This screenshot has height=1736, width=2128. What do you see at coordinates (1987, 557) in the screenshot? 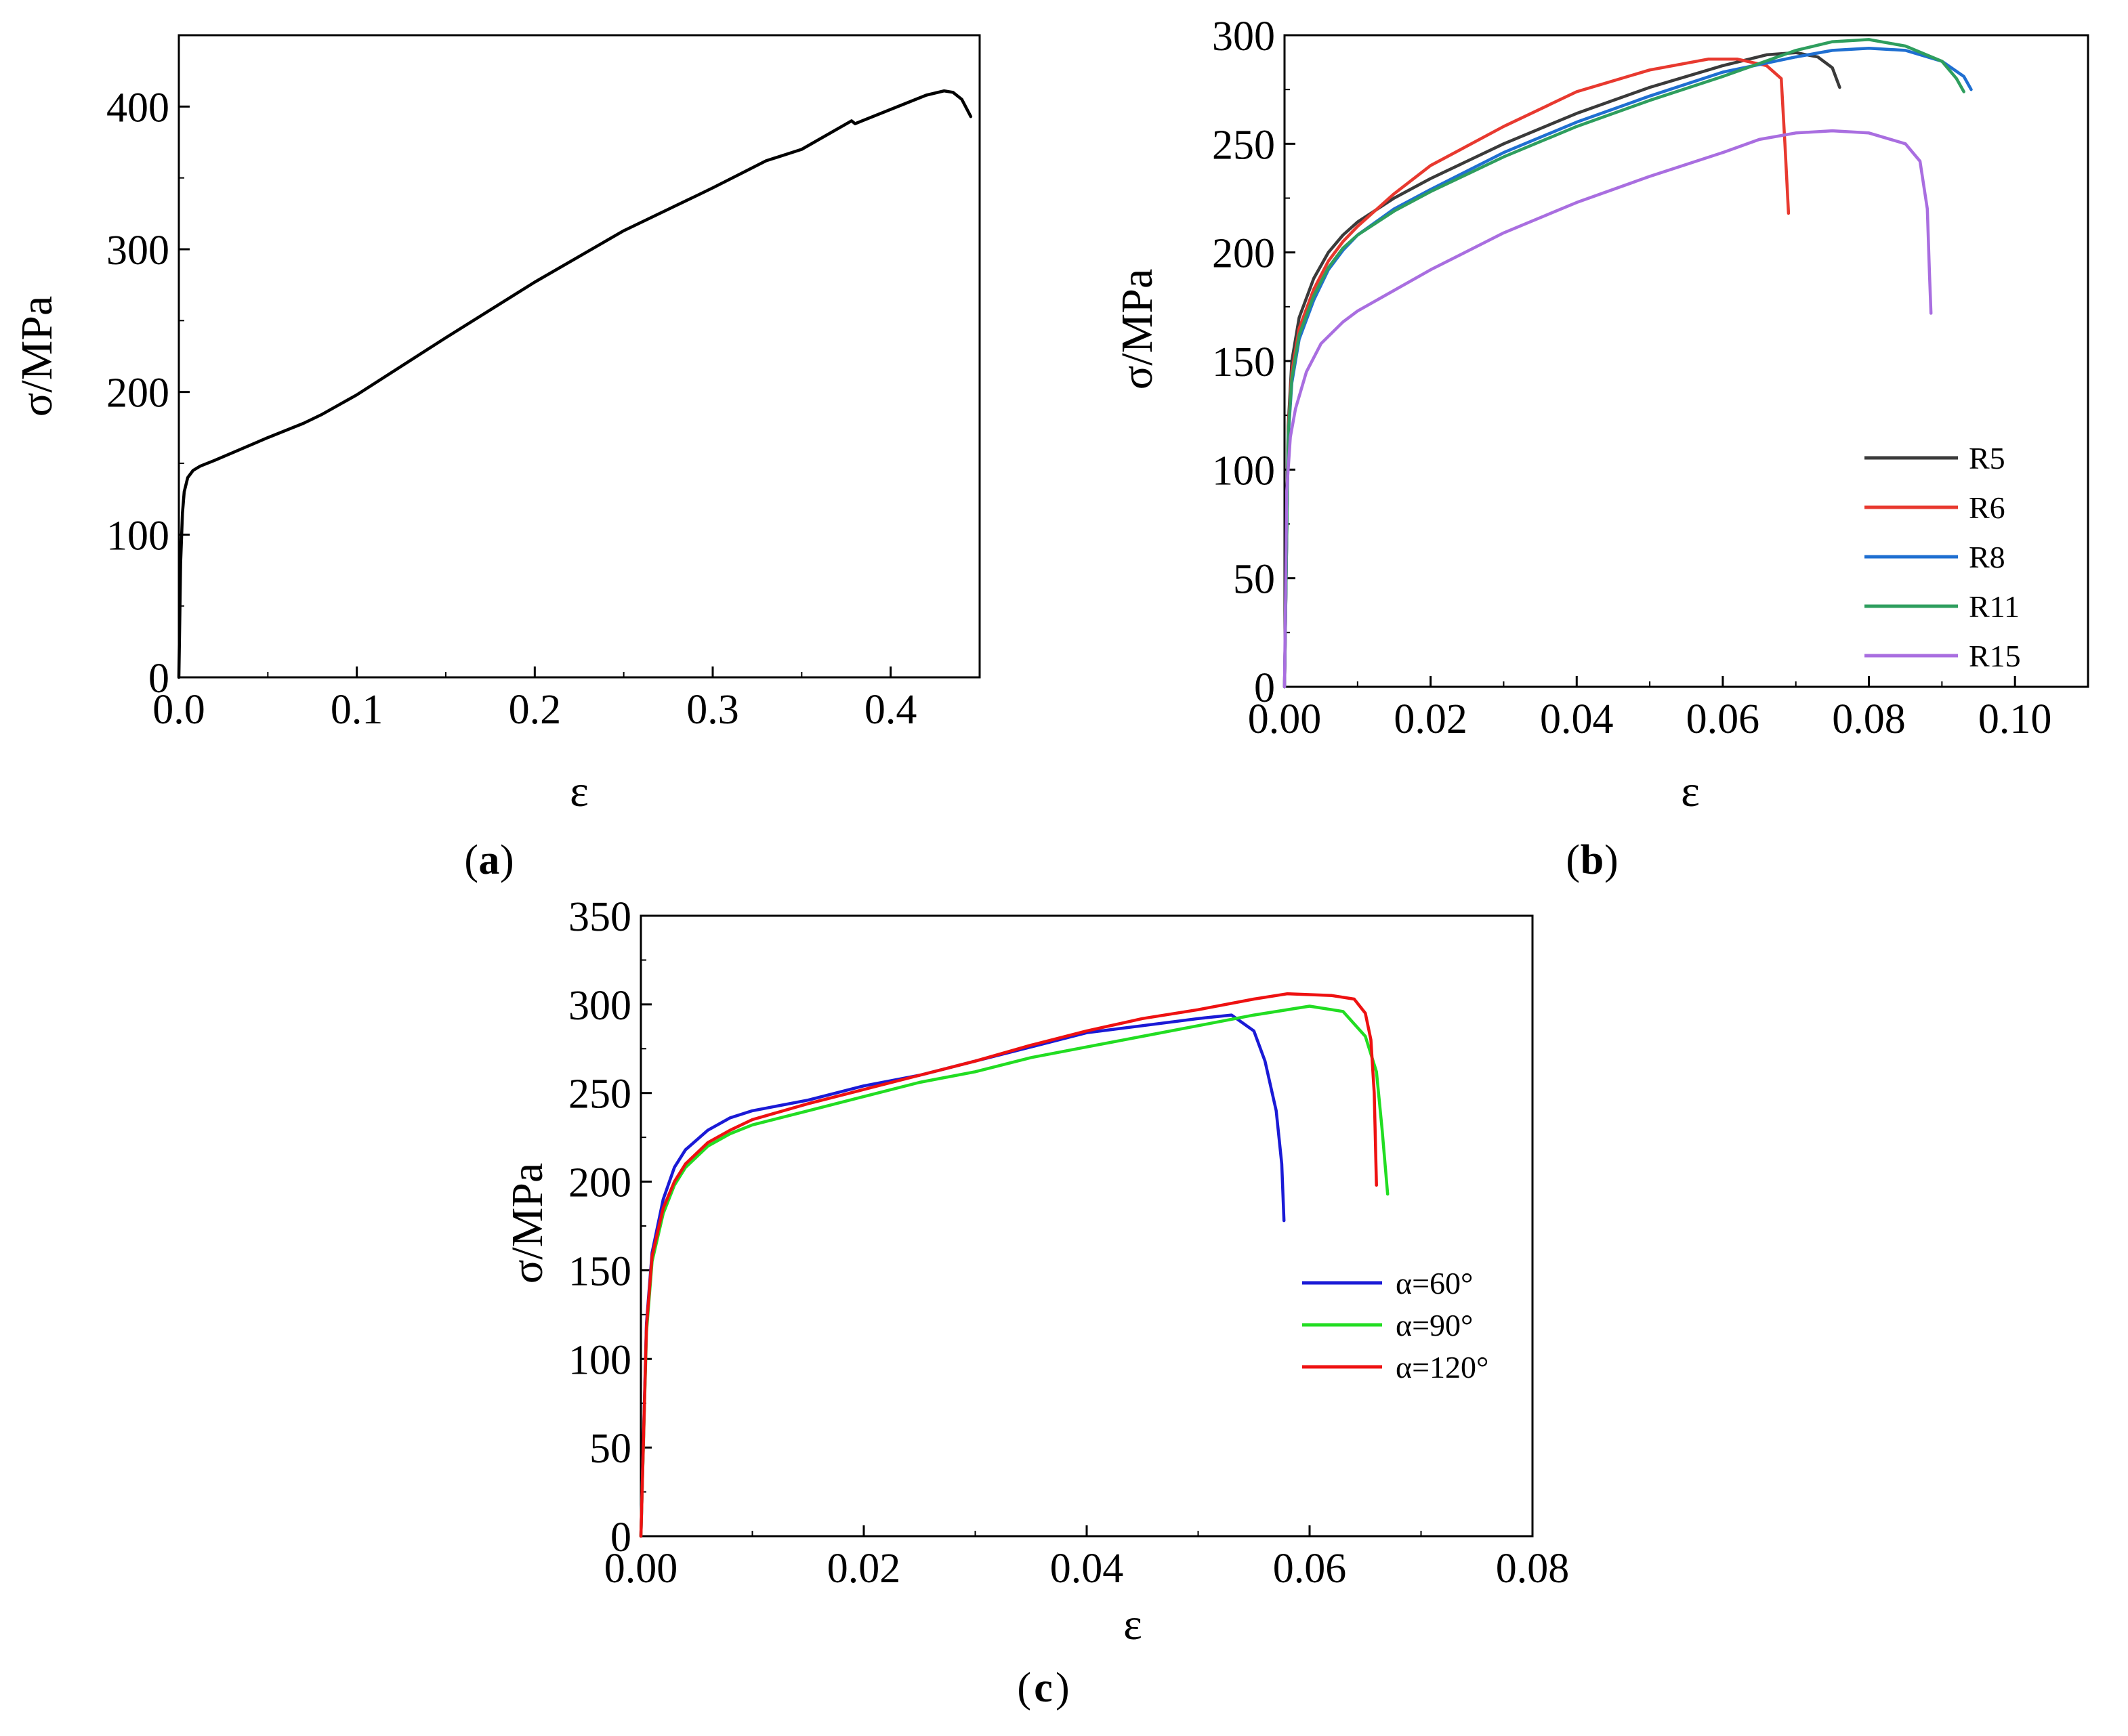
I see `legend-label: R8` at bounding box center [1987, 557].